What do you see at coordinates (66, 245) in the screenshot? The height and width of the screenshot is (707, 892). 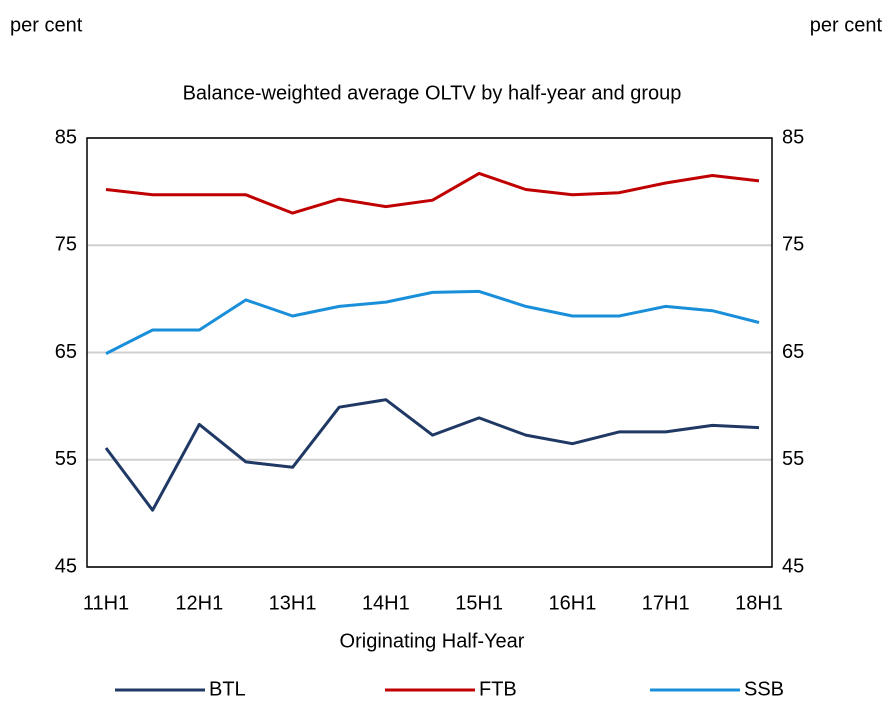 I see `y-tick-label: 75` at bounding box center [66, 245].